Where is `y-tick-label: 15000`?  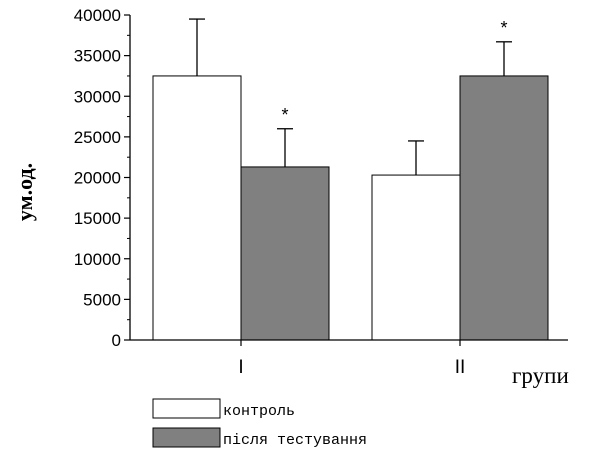
y-tick-label: 15000 is located at coordinates (97, 218).